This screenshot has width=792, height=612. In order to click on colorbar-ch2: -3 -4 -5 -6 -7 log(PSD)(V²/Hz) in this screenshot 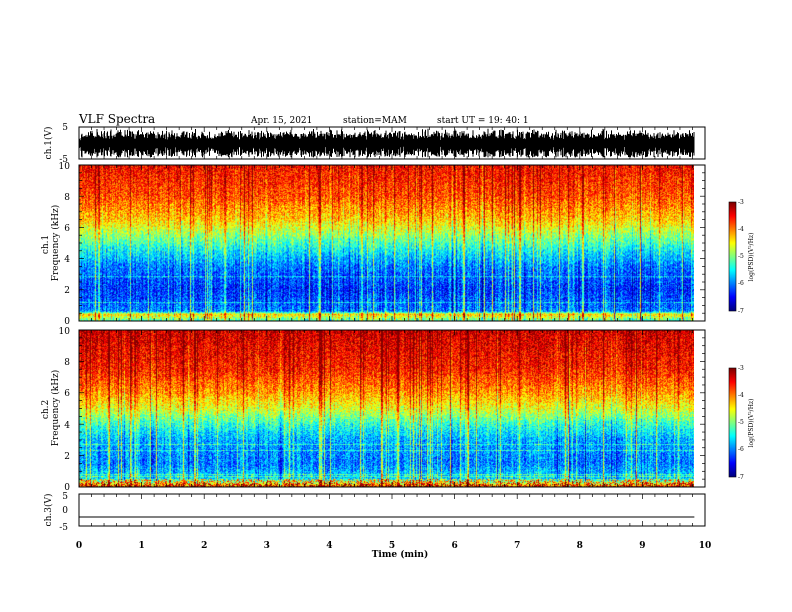, I will do `click(741, 423)`.